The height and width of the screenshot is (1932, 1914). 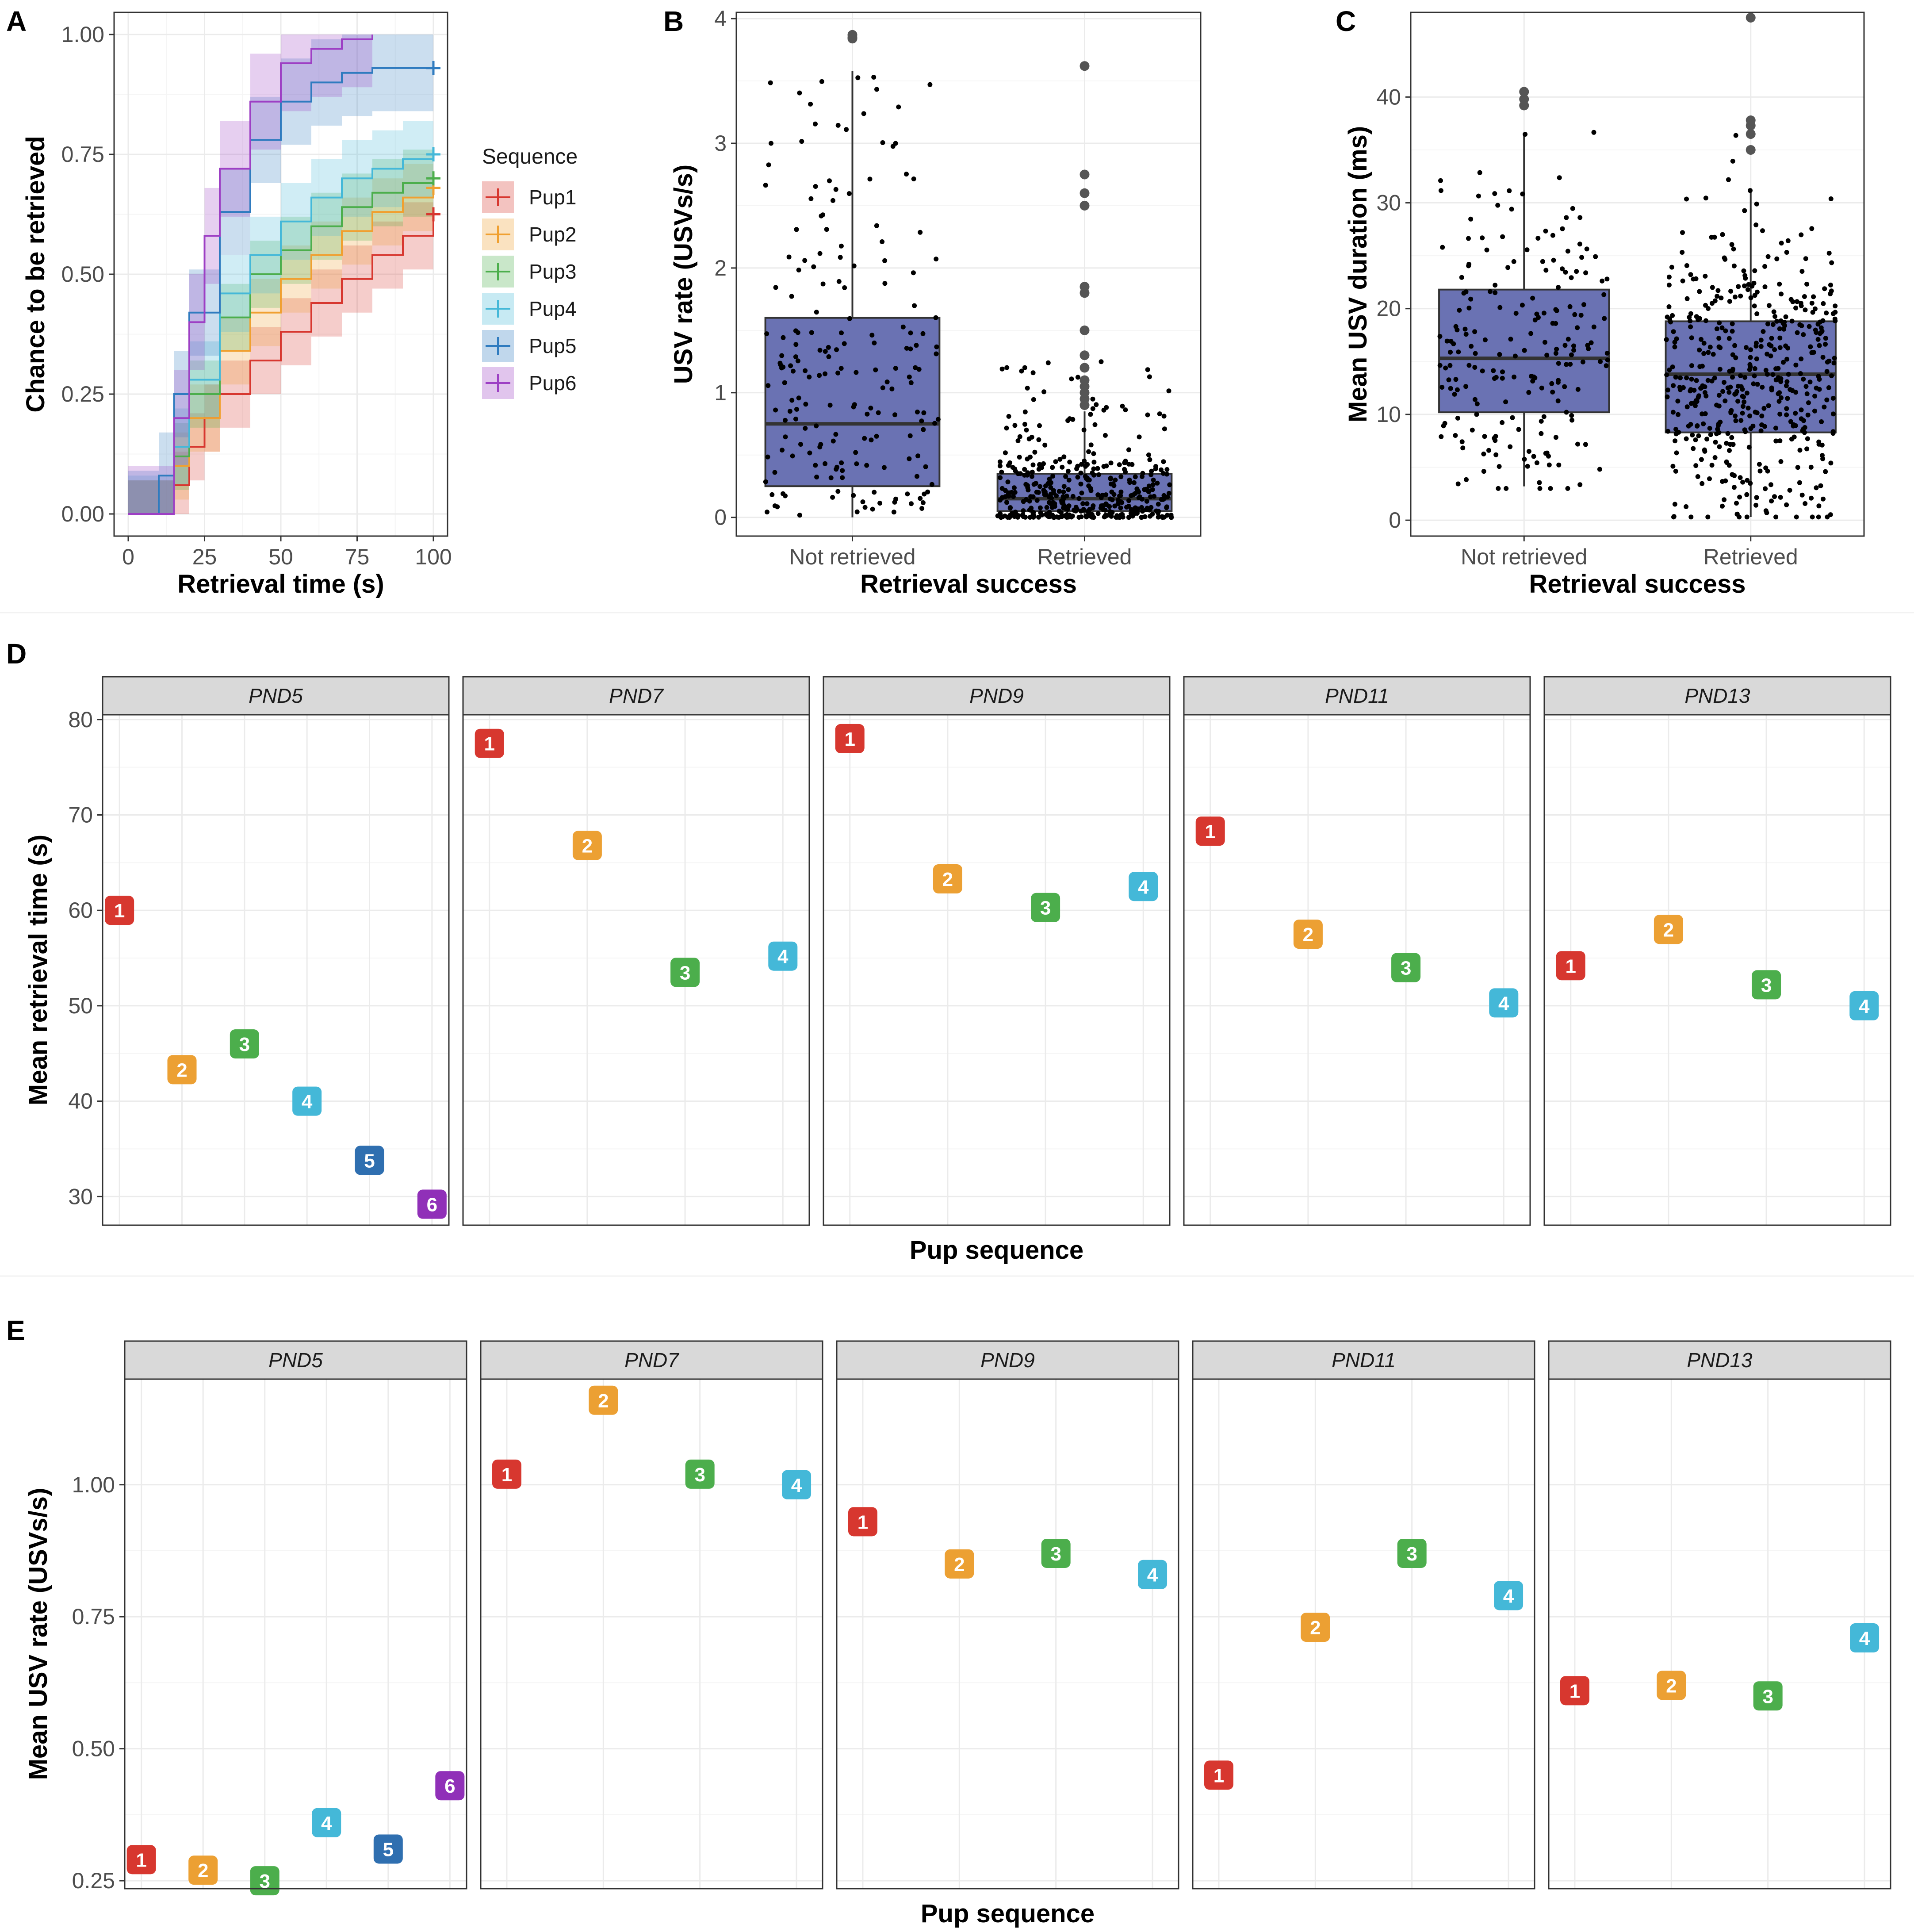 What do you see at coordinates (498, 383) in the screenshot?
I see `legend-key-mark` at bounding box center [498, 383].